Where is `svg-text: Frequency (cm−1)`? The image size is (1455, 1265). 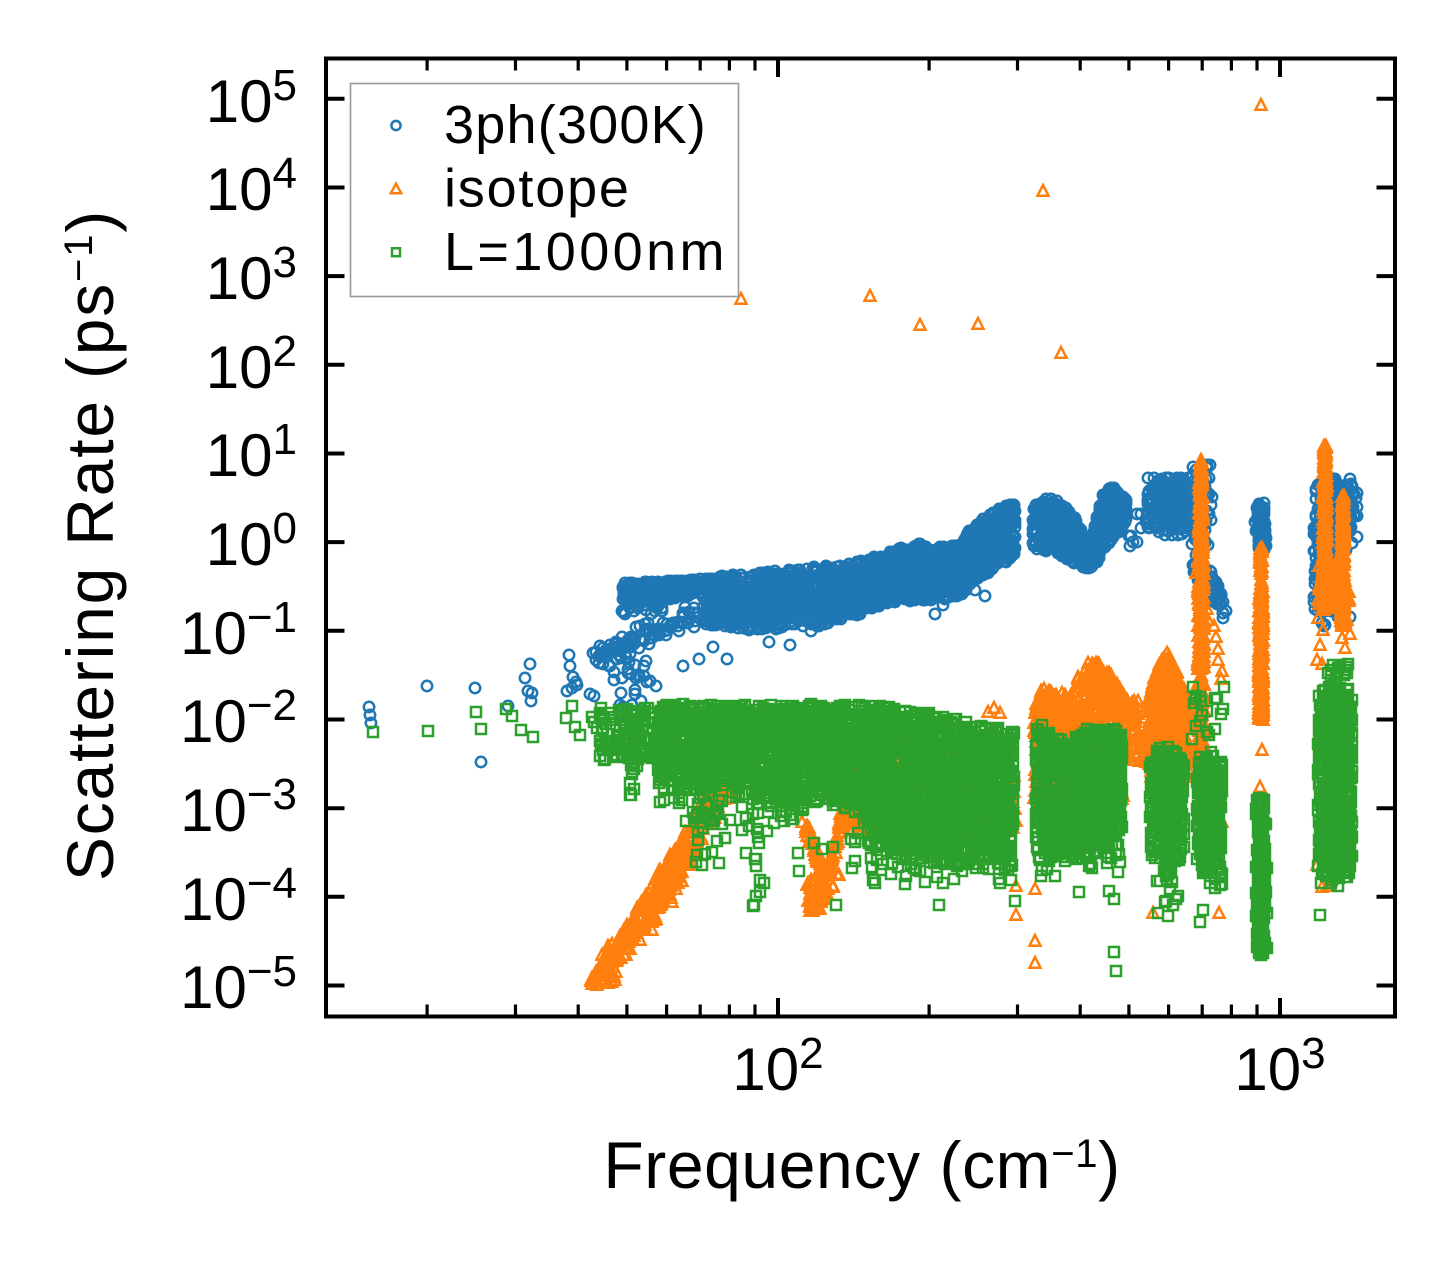
svg-text: Frequency (cm−1) is located at coordinates (861, 1165).